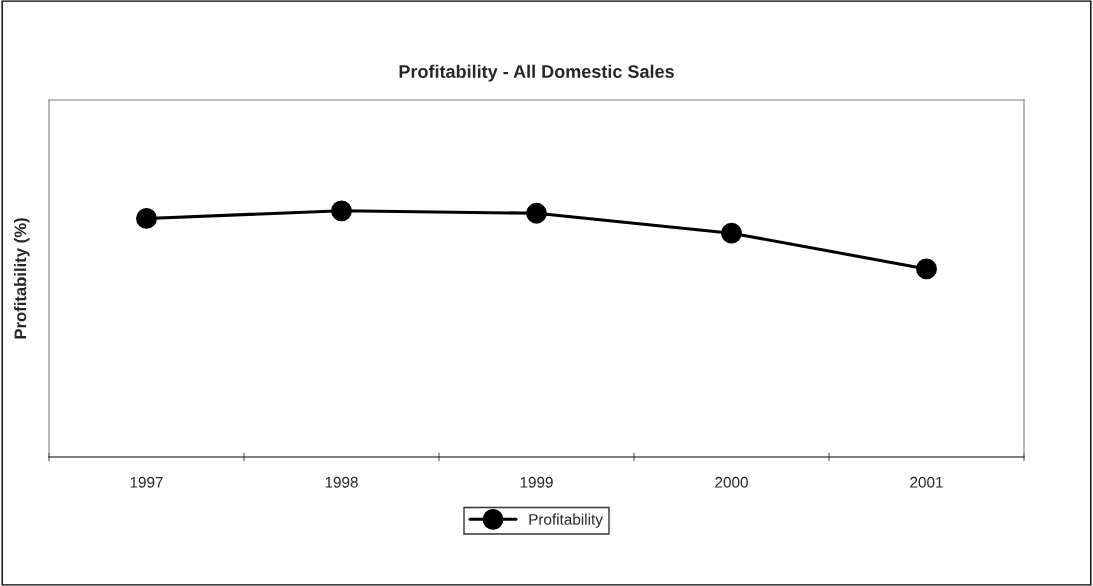 The width and height of the screenshot is (1093, 586). What do you see at coordinates (566, 520) in the screenshot?
I see `legend-label: Profitability` at bounding box center [566, 520].